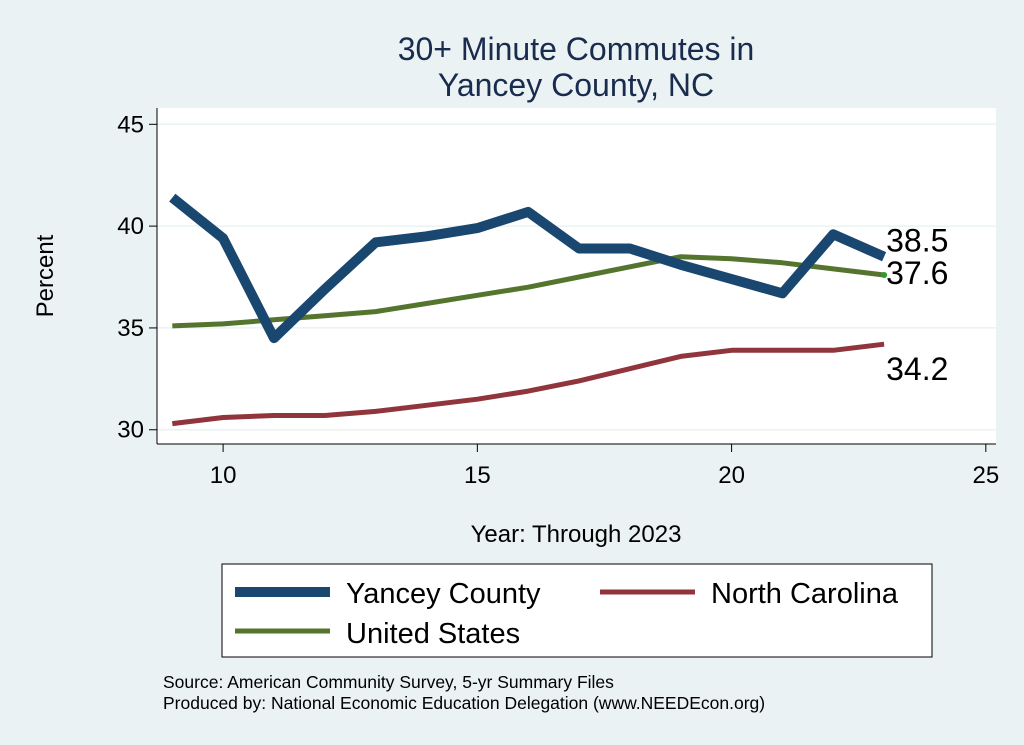 The width and height of the screenshot is (1024, 745). Describe the element at coordinates (805, 594) in the screenshot. I see `legend-label-north-carolina: North Carolina` at that location.